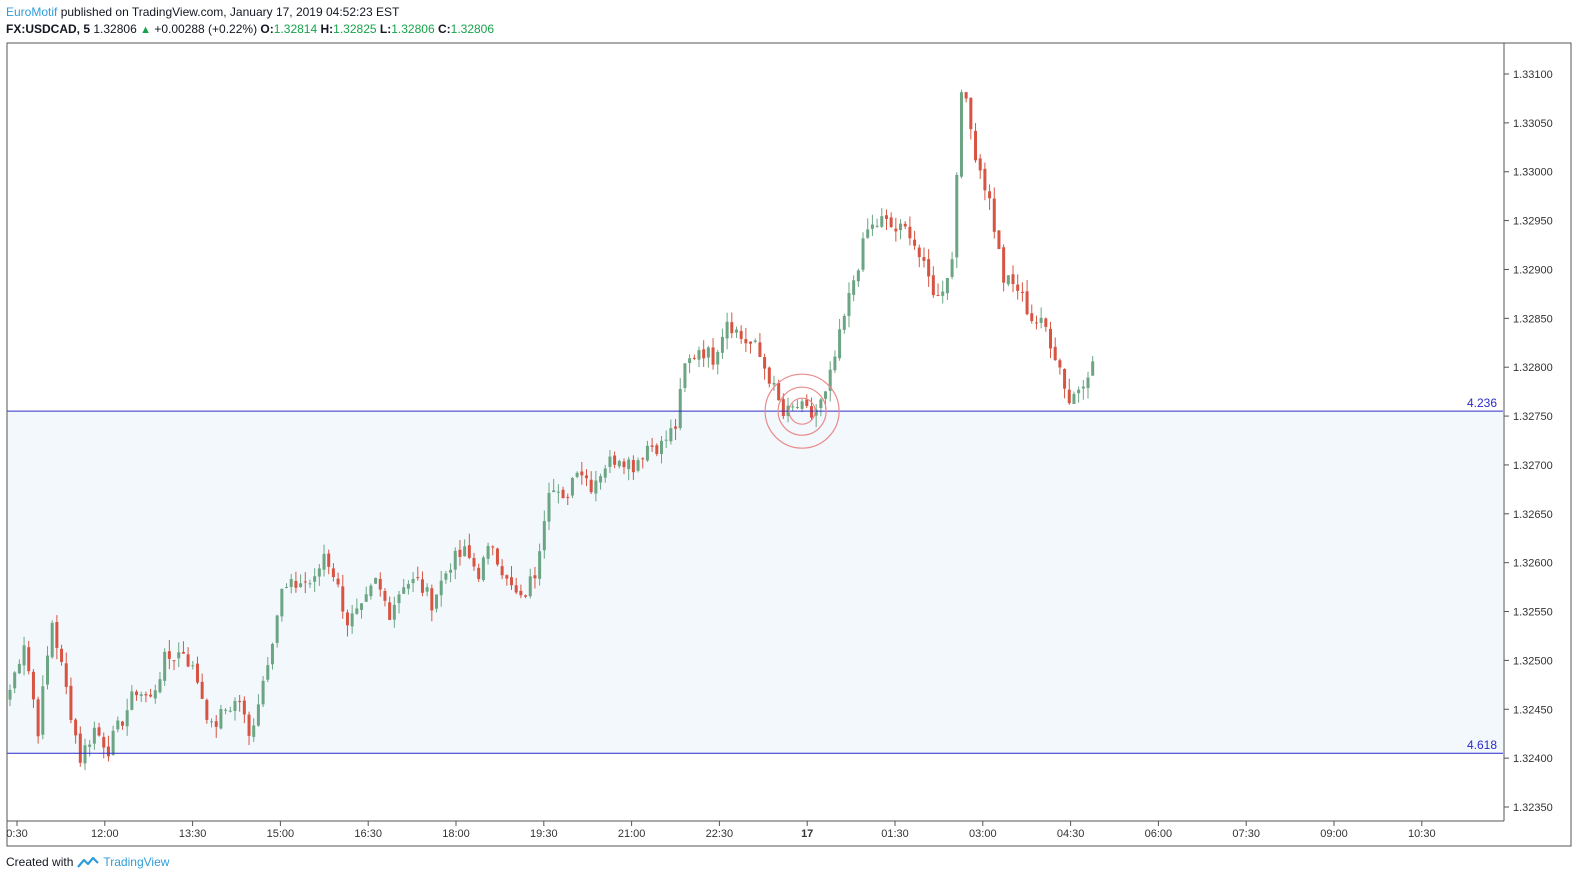 Image resolution: width=1588 pixels, height=892 pixels. Describe the element at coordinates (105, 834) in the screenshot. I see `time-tick-label: 12:00` at that location.